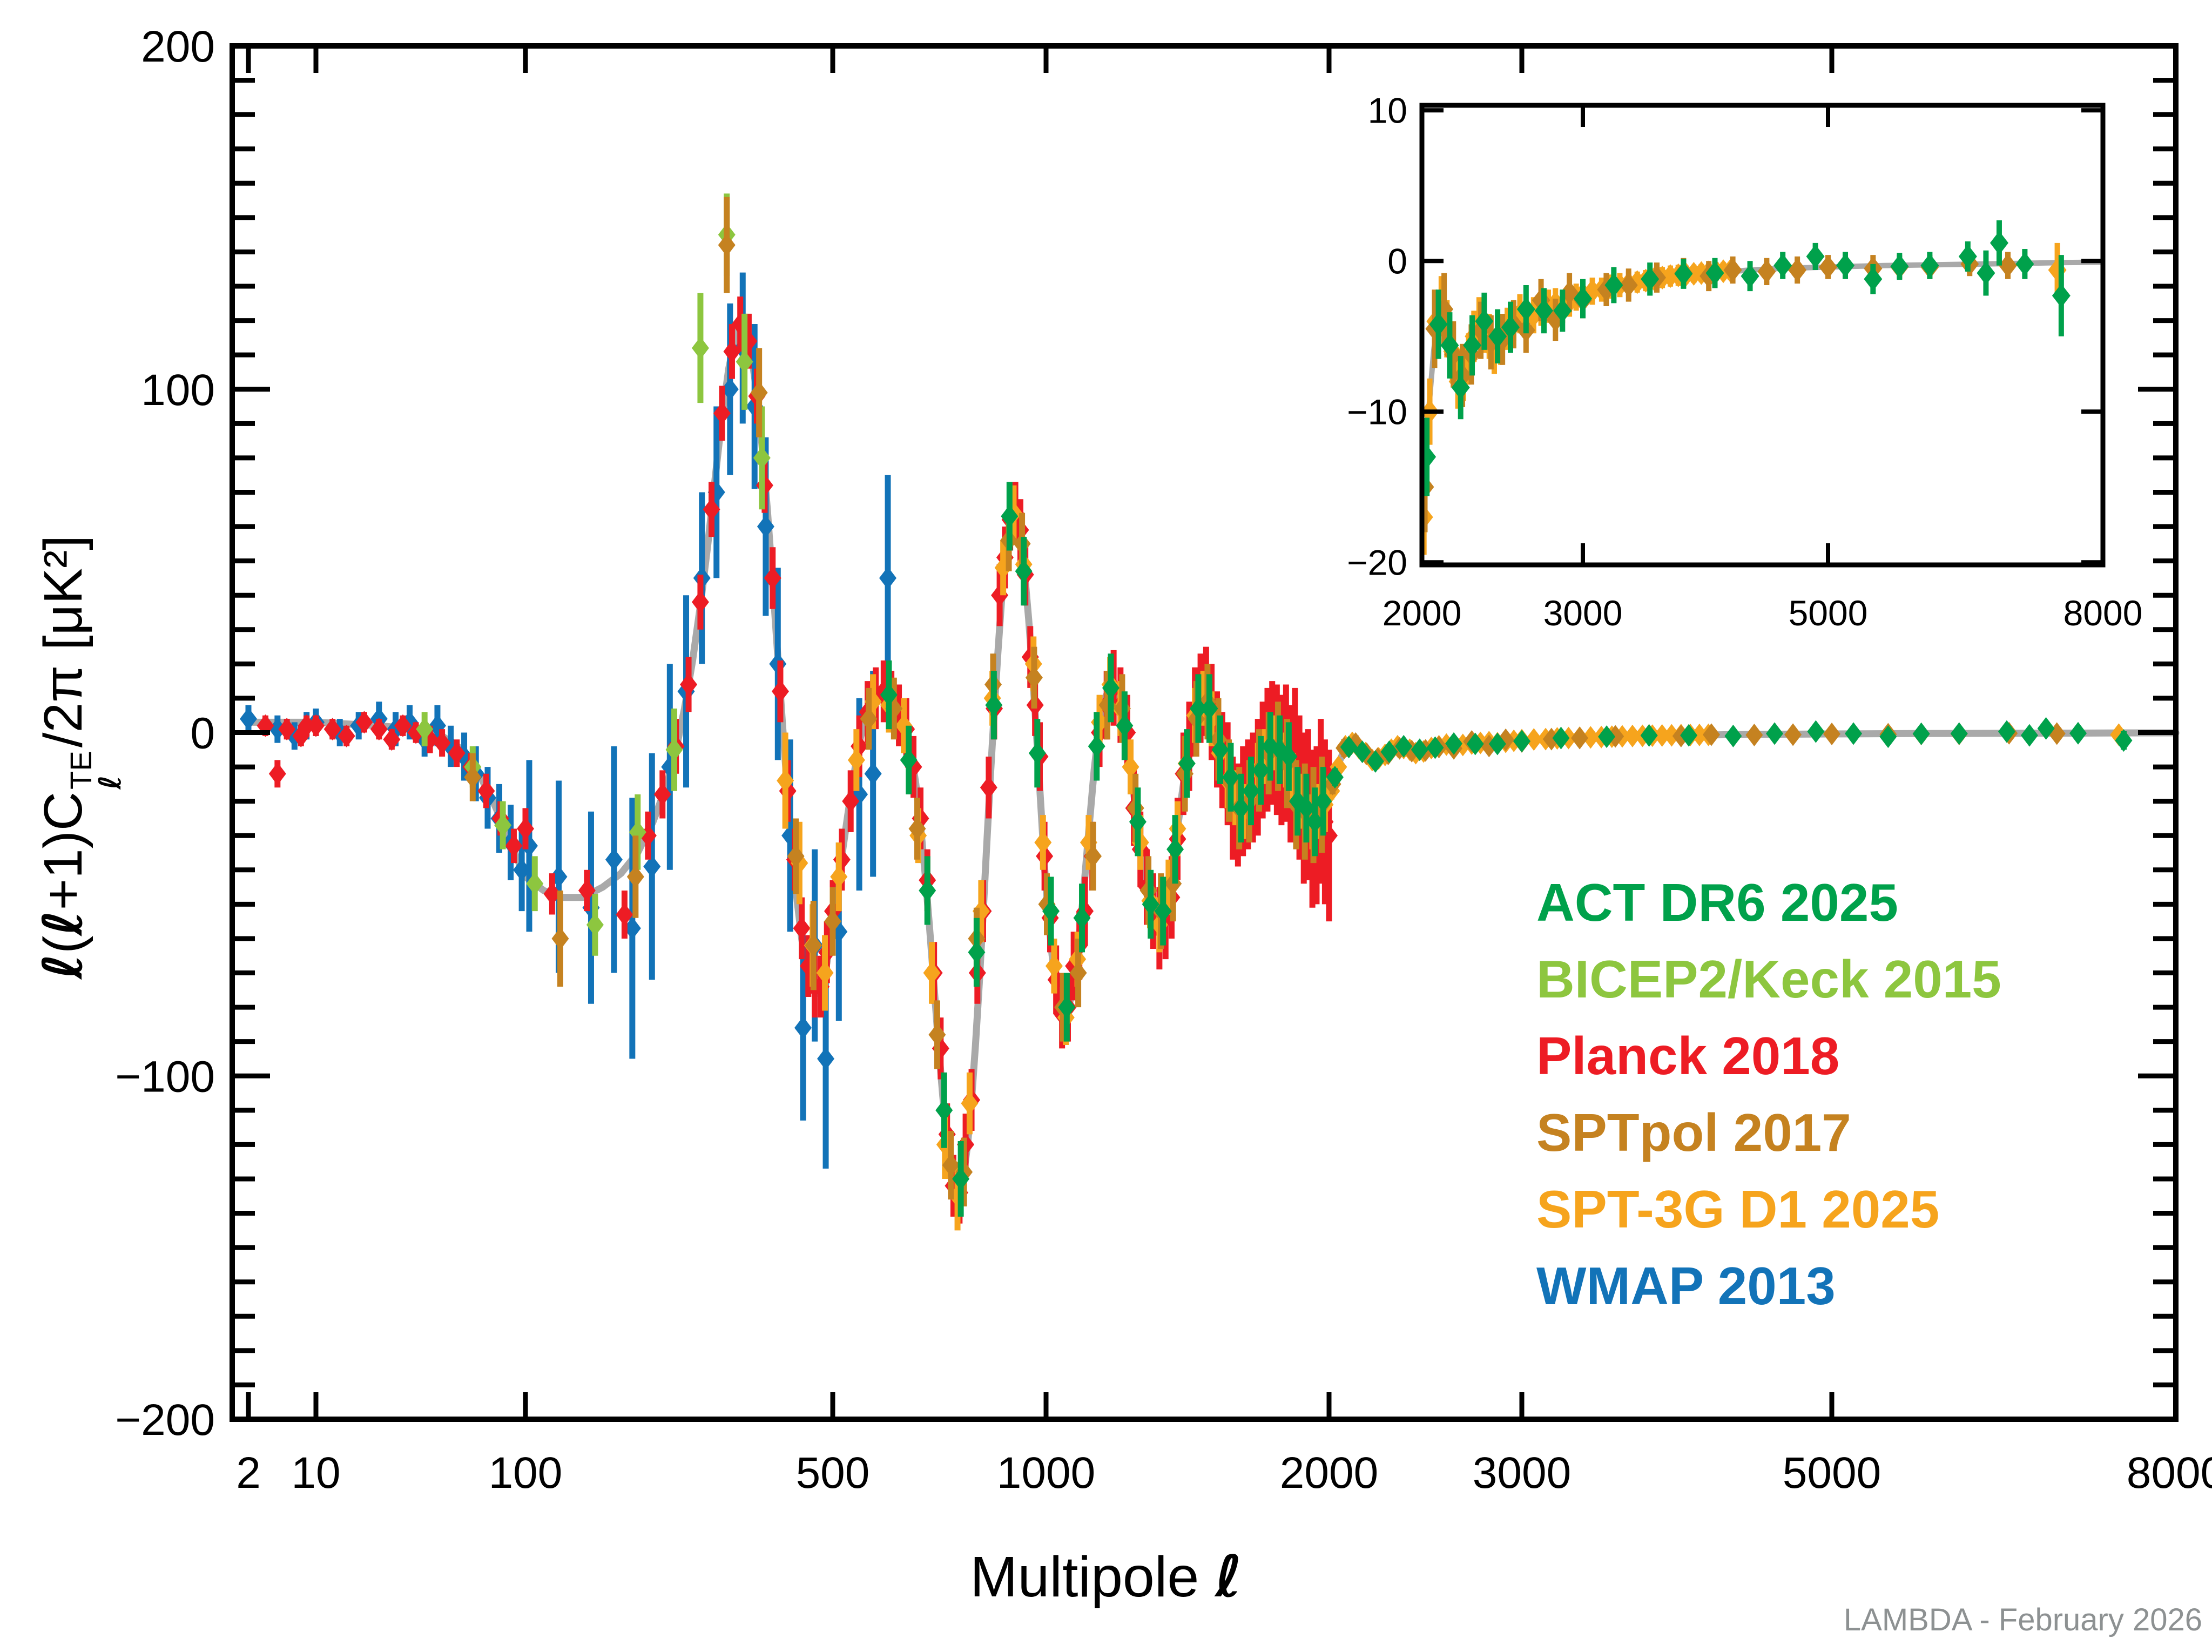 The width and height of the screenshot is (2212, 1652). What do you see at coordinates (315, 1473) in the screenshot?
I see `x-tick-label-10: 10` at bounding box center [315, 1473].